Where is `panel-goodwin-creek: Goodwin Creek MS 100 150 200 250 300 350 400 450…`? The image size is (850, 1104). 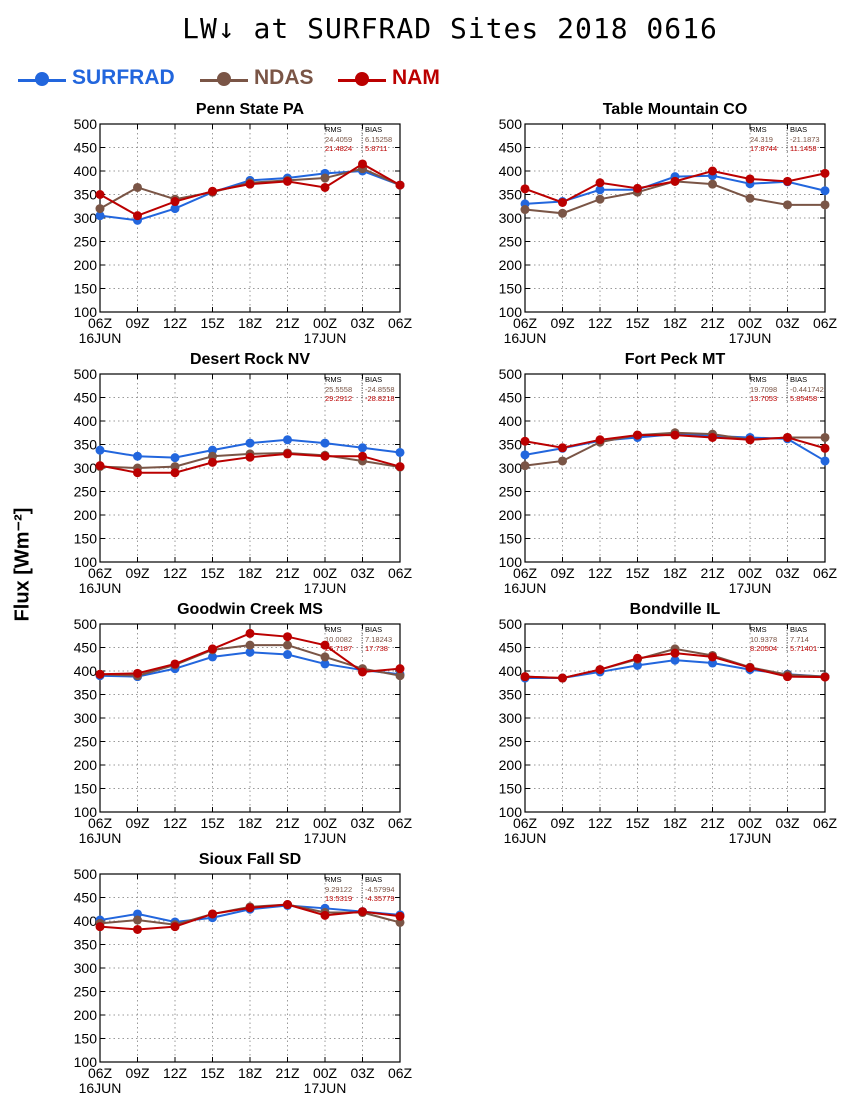
panel-goodwin-creek: Goodwin Creek MS 100 150 200 250 300 350 400 450… is located at coordinates (226, 725).